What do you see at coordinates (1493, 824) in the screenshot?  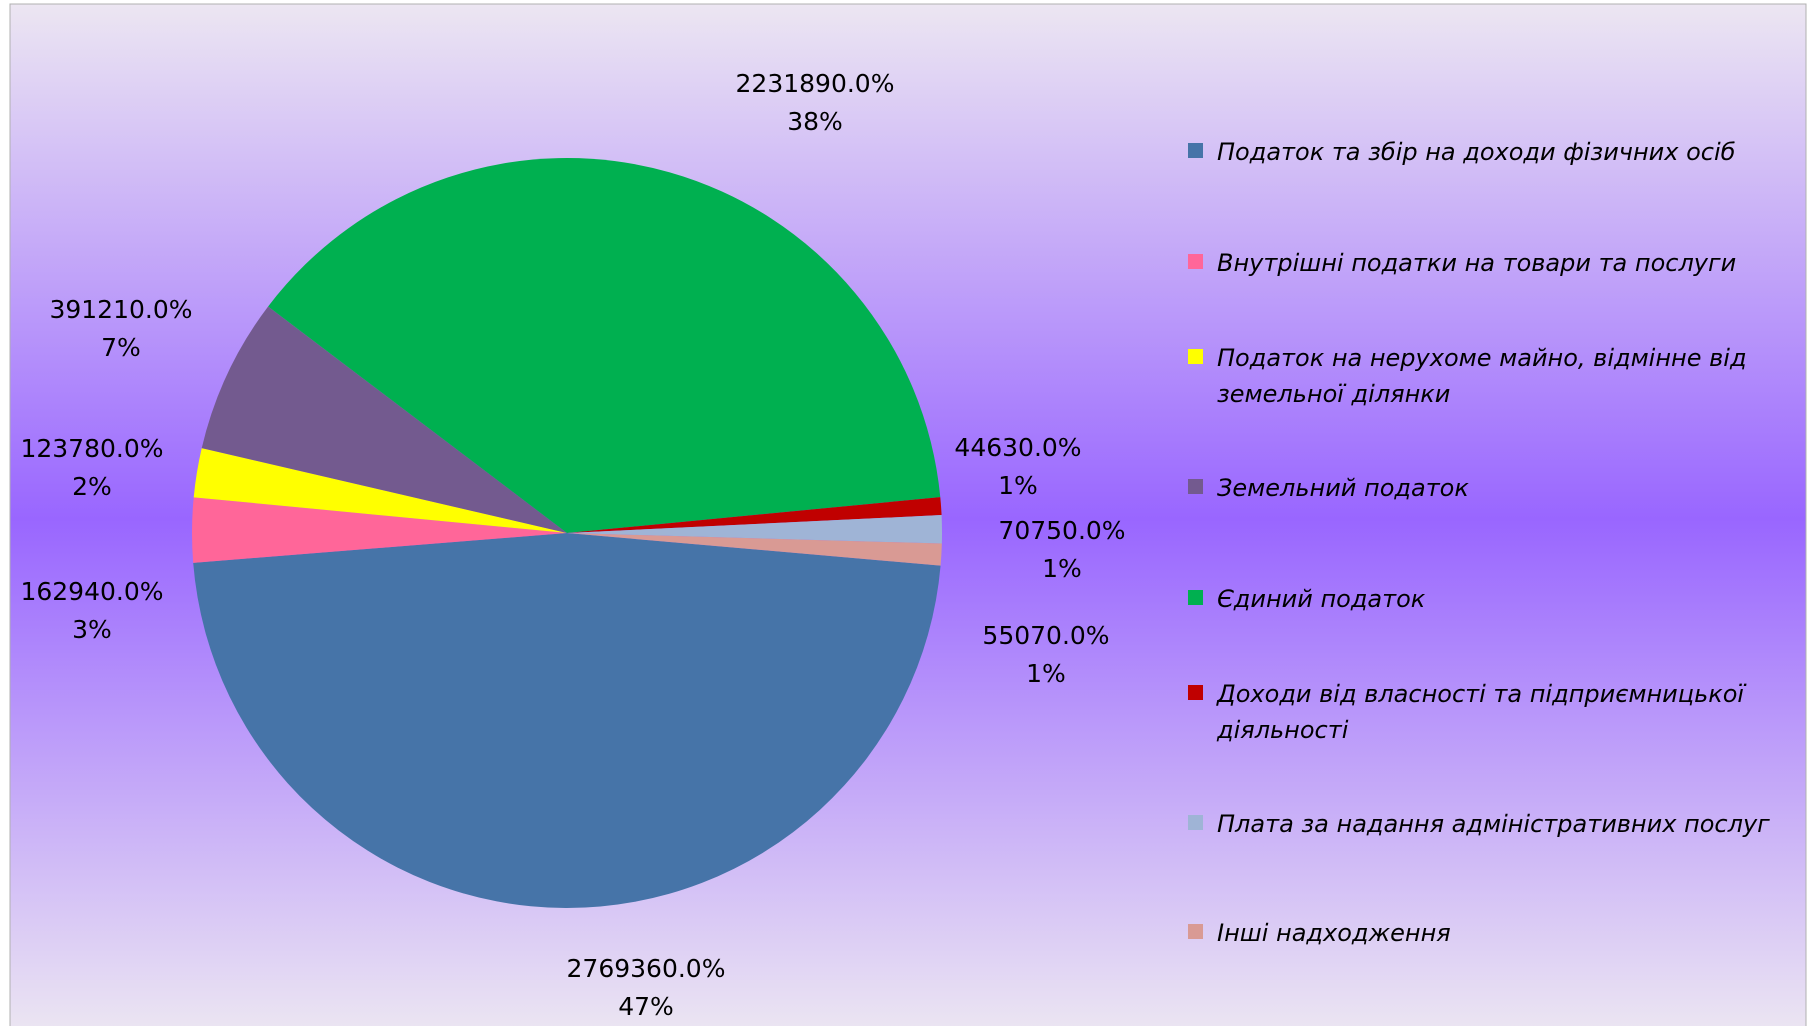 I see `legend-label: Плата за надання адміністративних послуг` at bounding box center [1493, 824].